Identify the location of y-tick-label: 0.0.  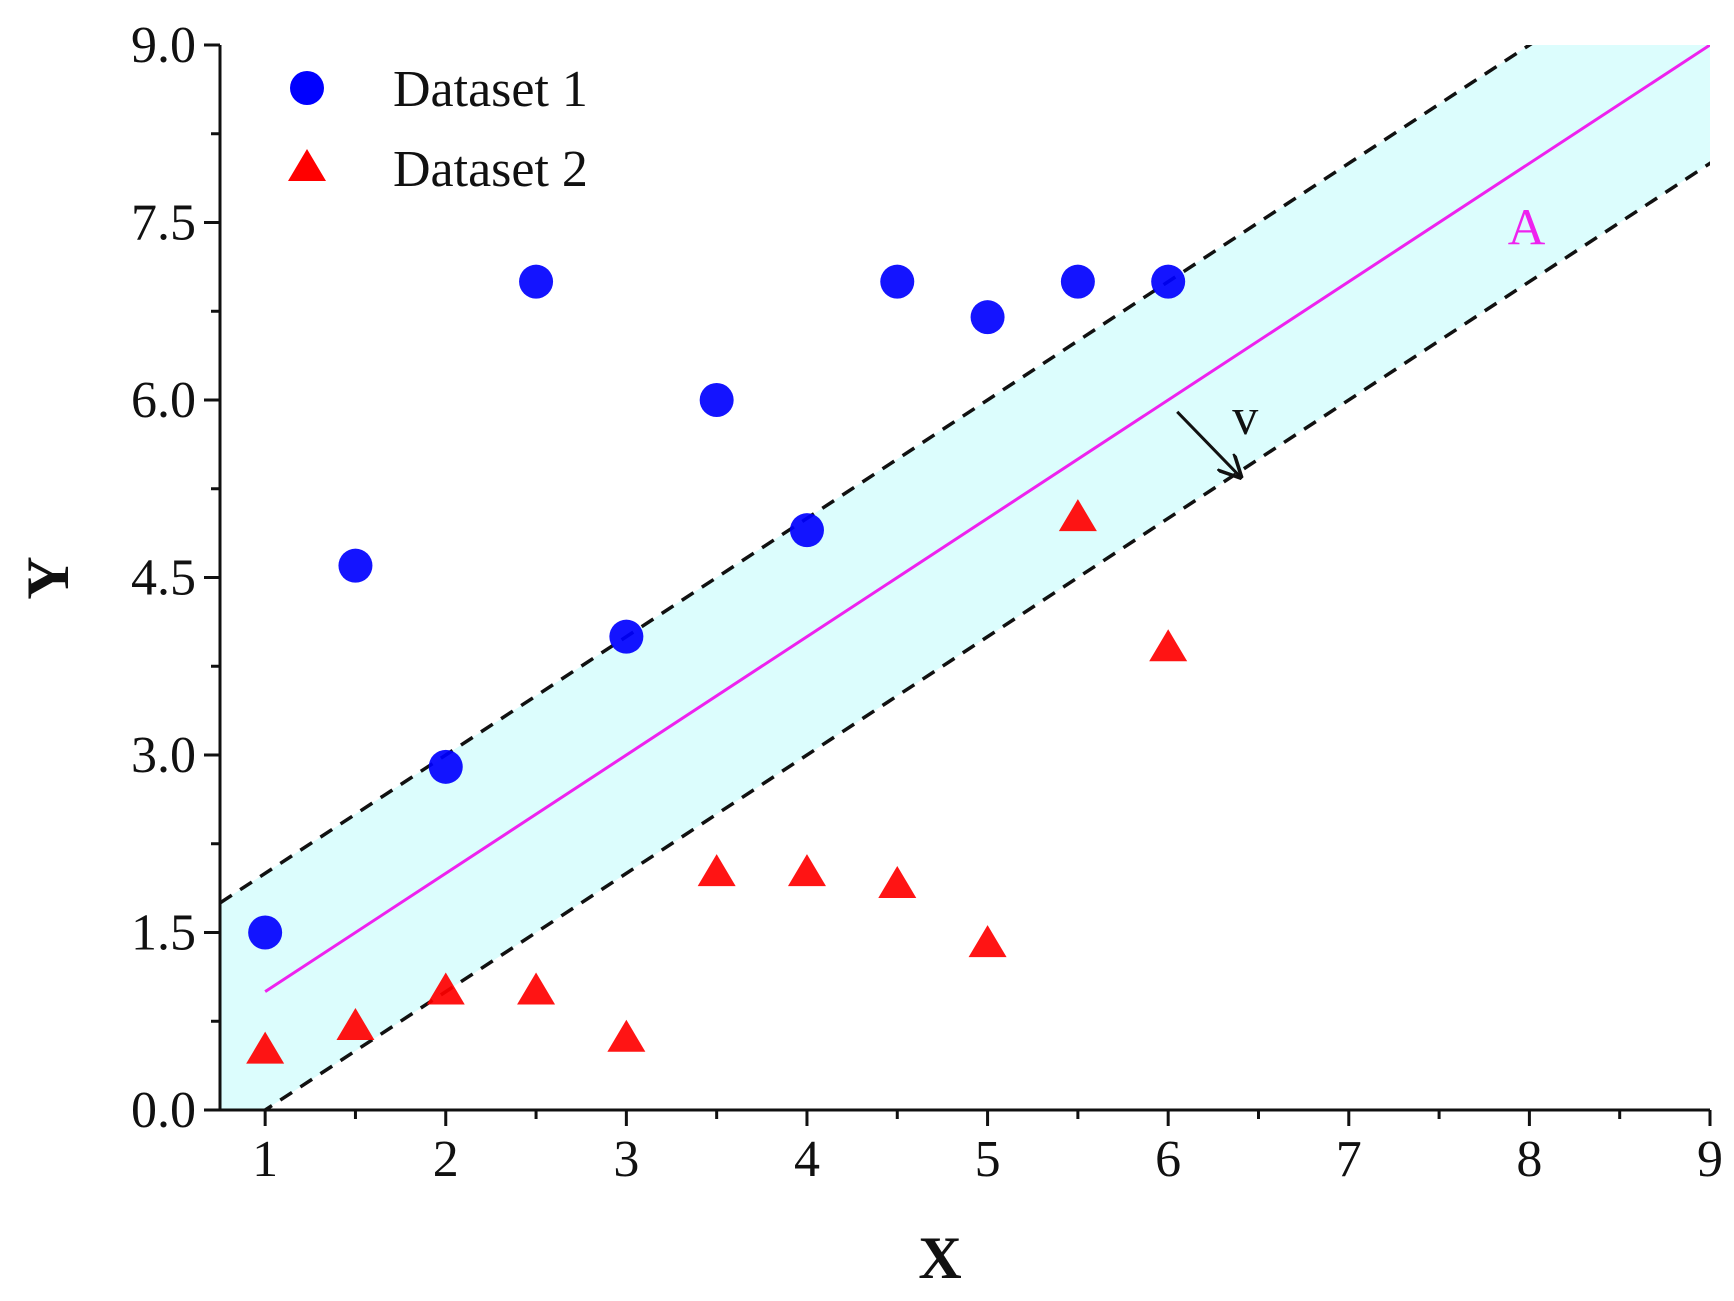
(163, 1110).